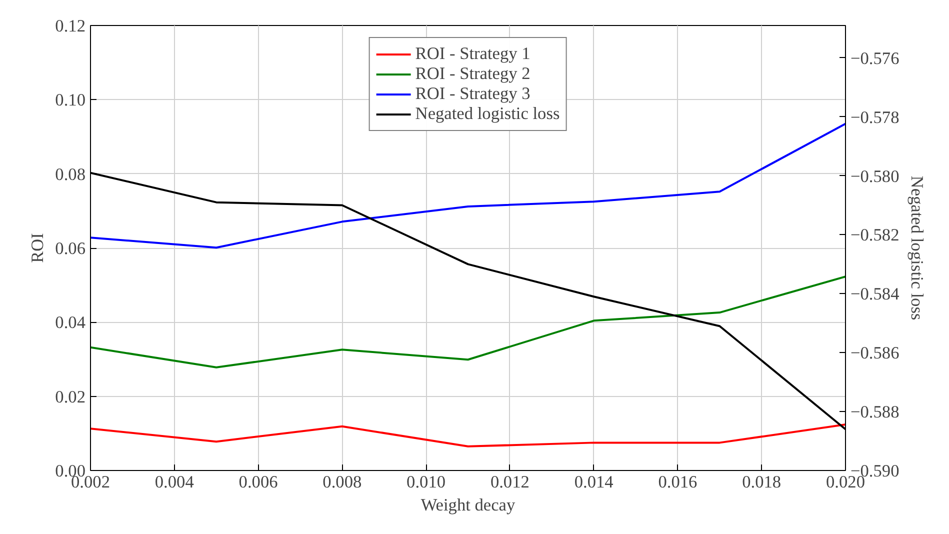 The height and width of the screenshot is (534, 949). I want to click on y2-tick-label: −0.588, so click(875, 412).